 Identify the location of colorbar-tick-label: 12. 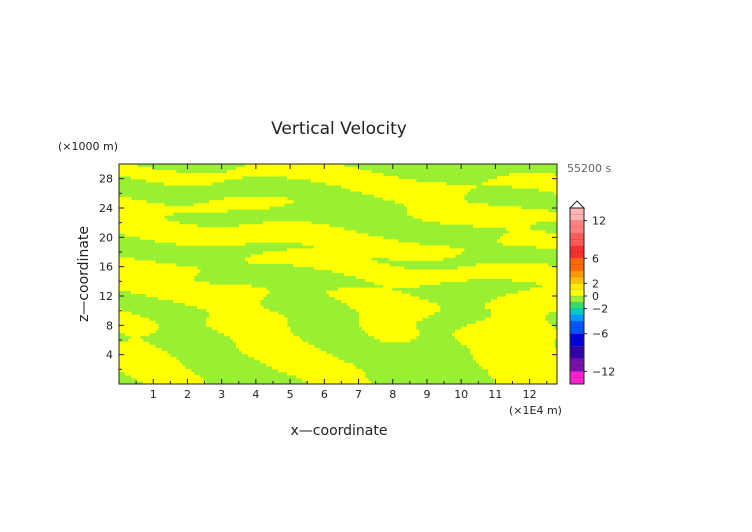
(599, 221).